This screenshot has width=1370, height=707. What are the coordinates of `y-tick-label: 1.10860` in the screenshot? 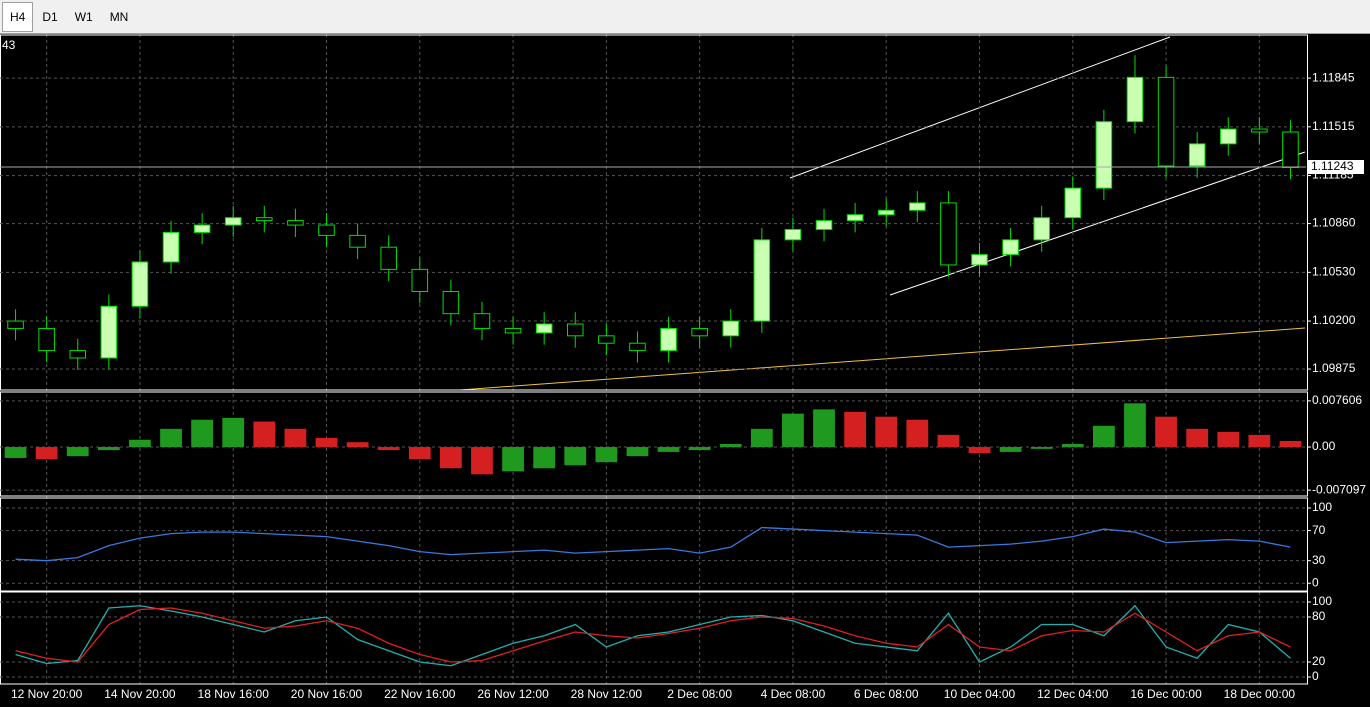 It's located at (1334, 223).